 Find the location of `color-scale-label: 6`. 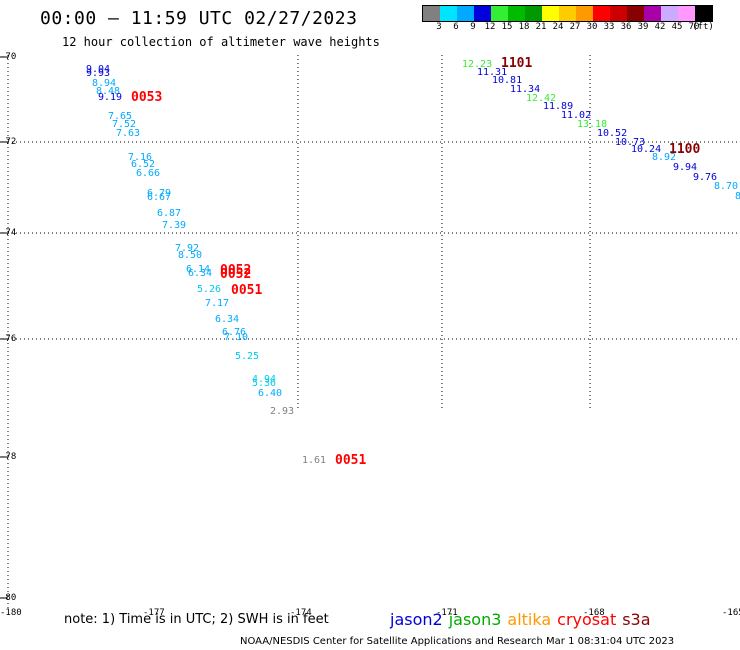

color-scale-label: 6 is located at coordinates (456, 27).